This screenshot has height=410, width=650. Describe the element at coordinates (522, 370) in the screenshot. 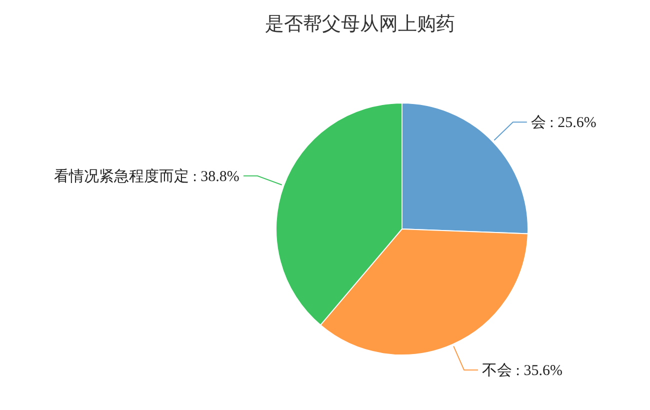

I see `slice-label: 不会 : 35.6%` at that location.